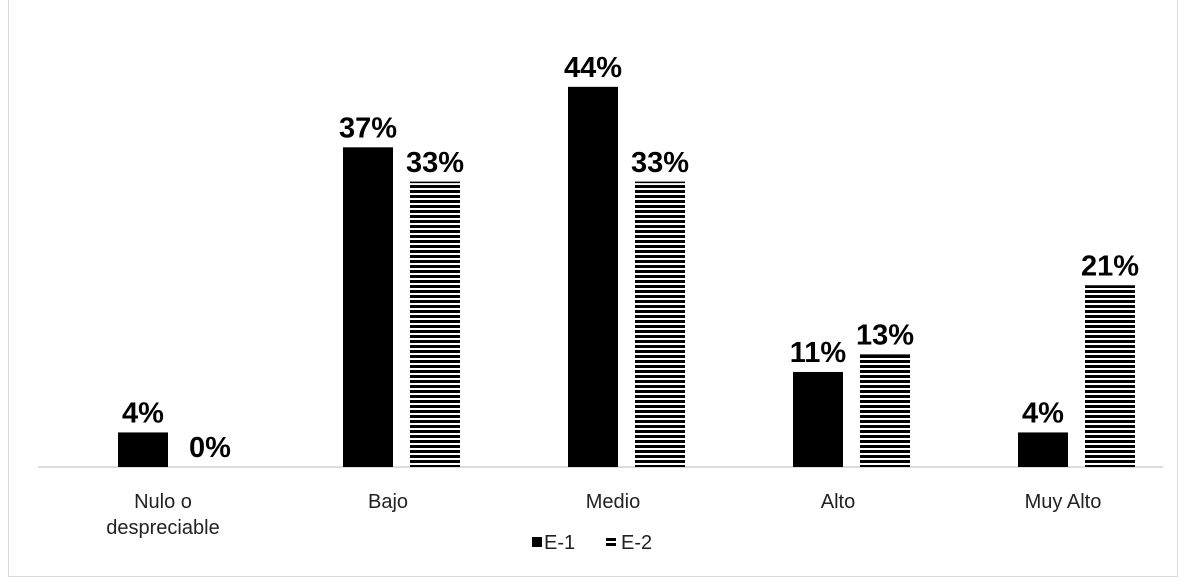 Image resolution: width=1179 pixels, height=578 pixels. What do you see at coordinates (660, 163) in the screenshot?
I see `data-label-e-2-2: 33%` at bounding box center [660, 163].